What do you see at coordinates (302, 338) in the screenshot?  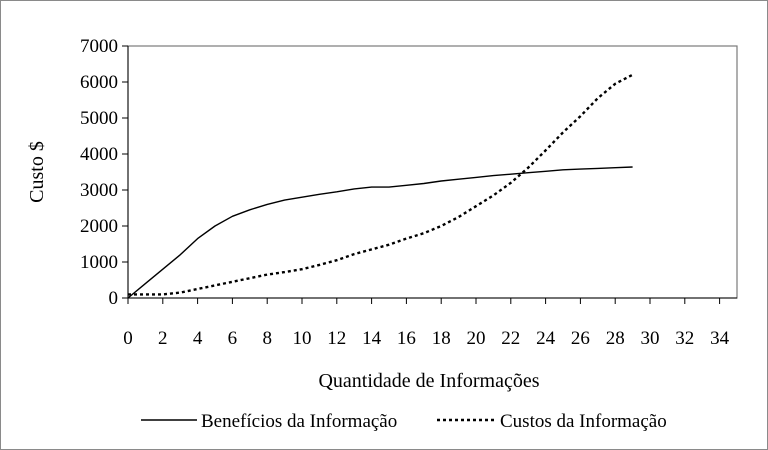 I see `x-tick-label: 10` at bounding box center [302, 338].